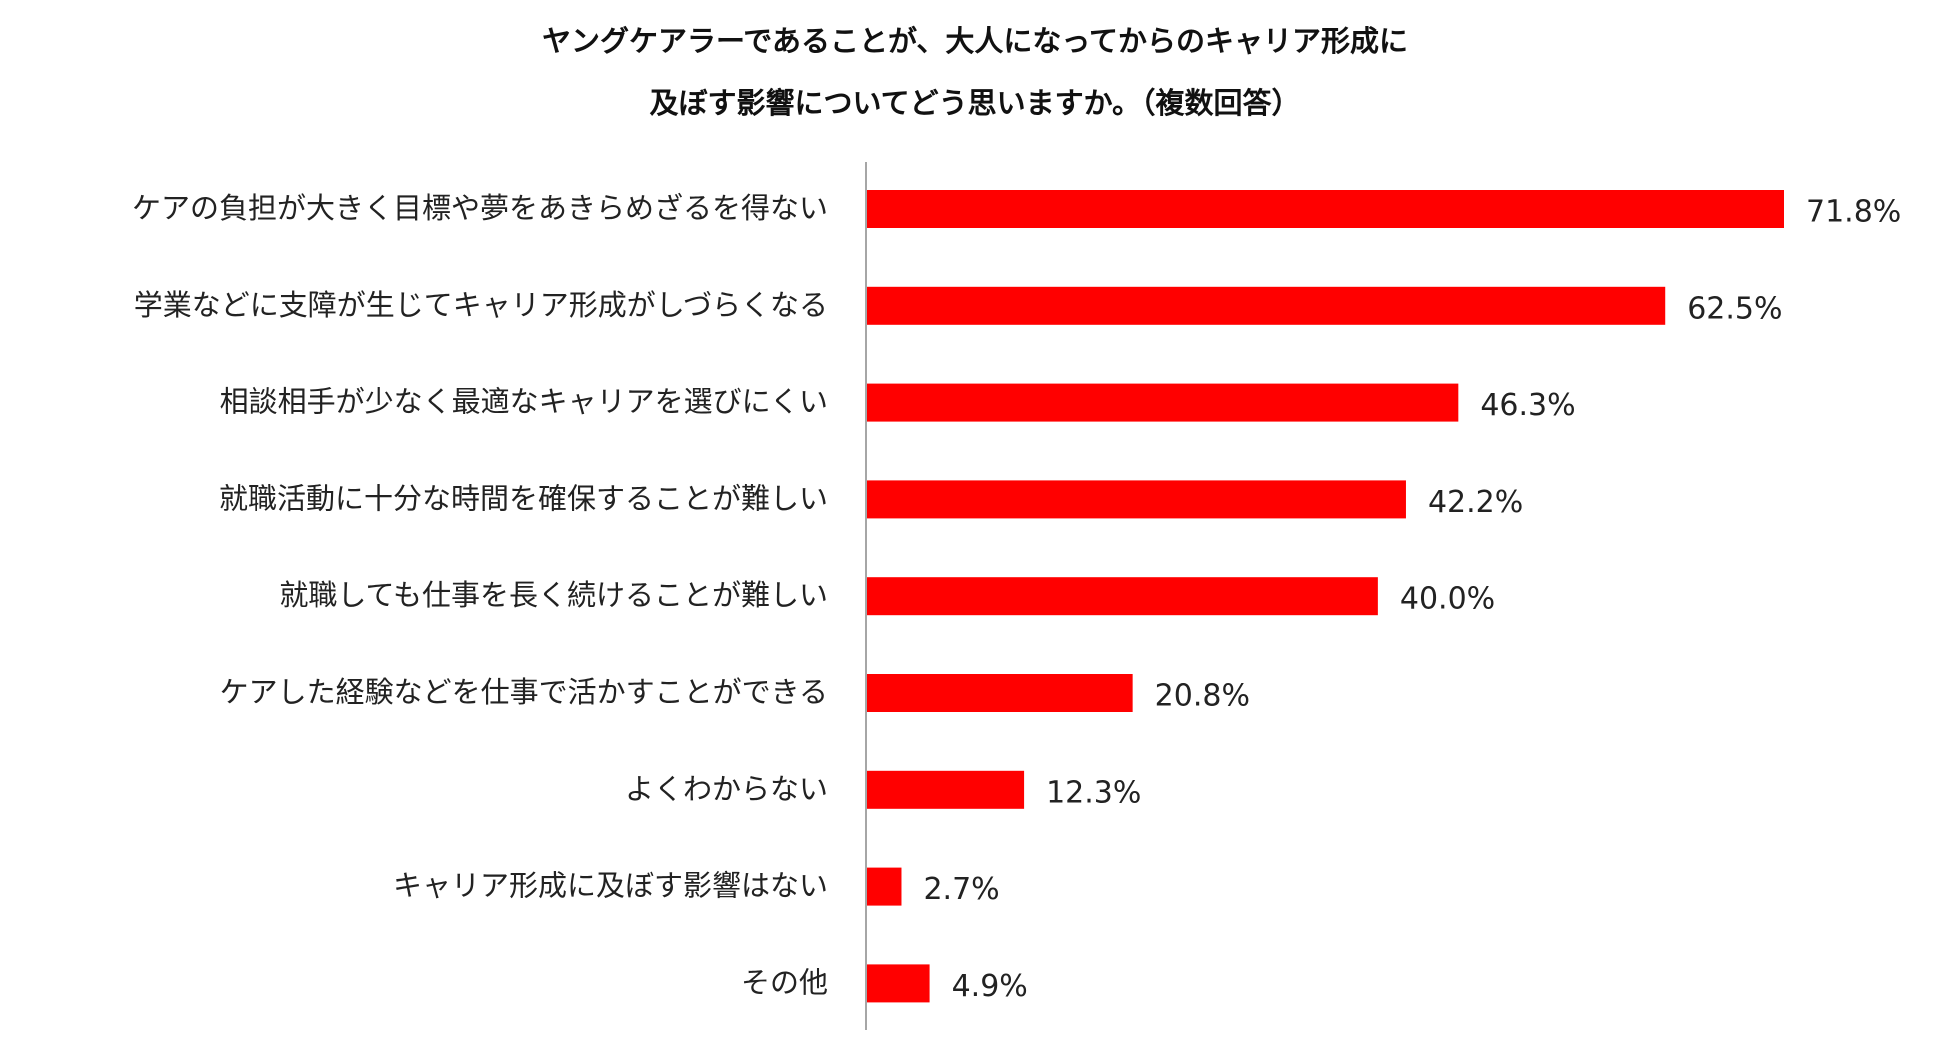 The image size is (1950, 1060). What do you see at coordinates (524, 692) in the screenshot?
I see `category-label: ケアした経験などを仕事で活かすことができる` at bounding box center [524, 692].